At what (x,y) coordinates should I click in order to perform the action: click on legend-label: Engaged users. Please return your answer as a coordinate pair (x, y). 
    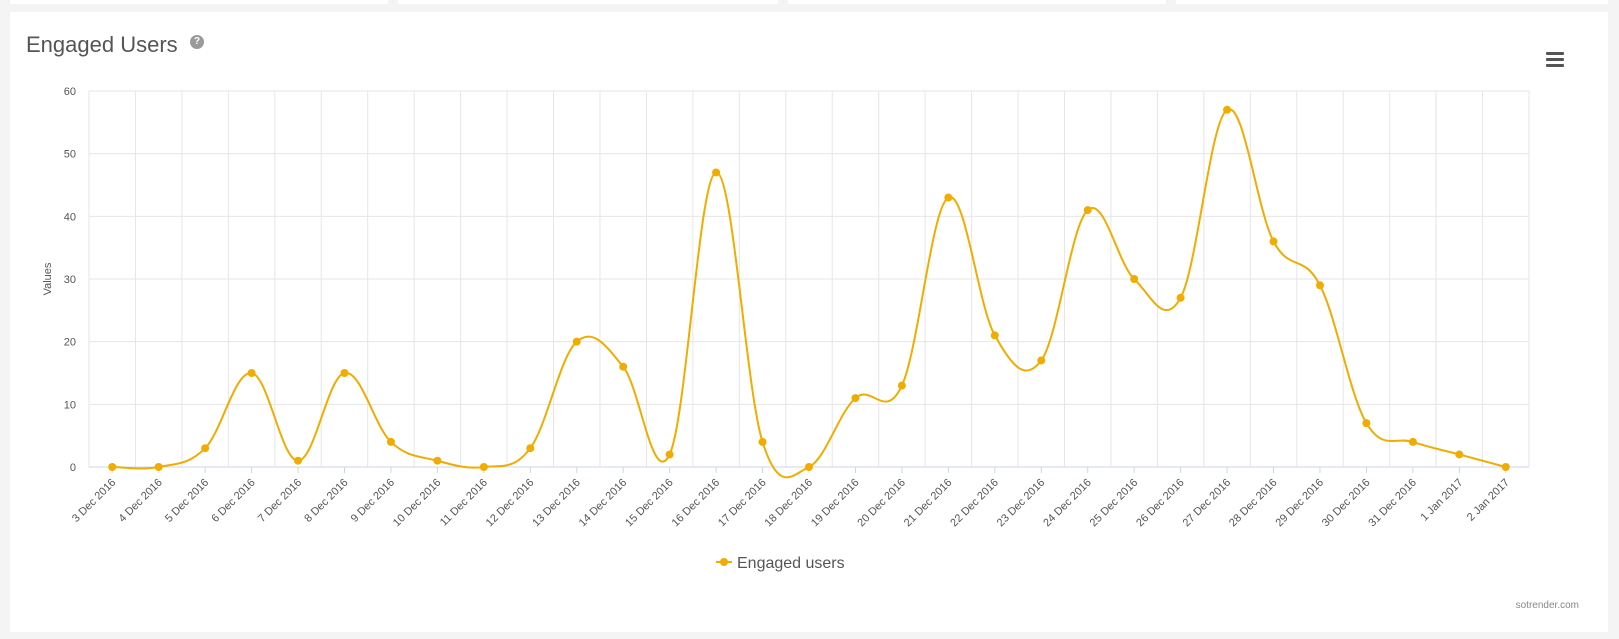
    Looking at the image, I should click on (791, 563).